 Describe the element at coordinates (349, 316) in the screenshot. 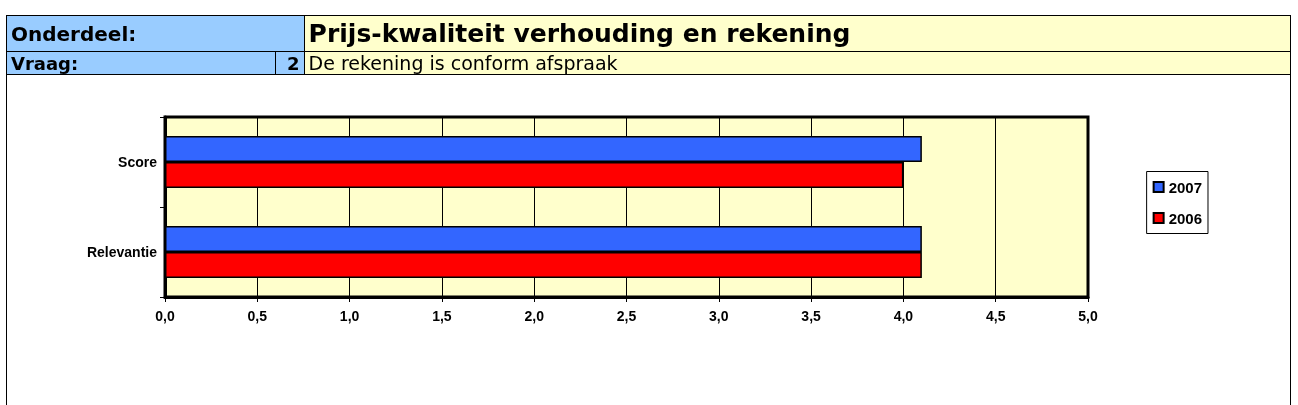

I see `x-tick-label: 1,0` at that location.